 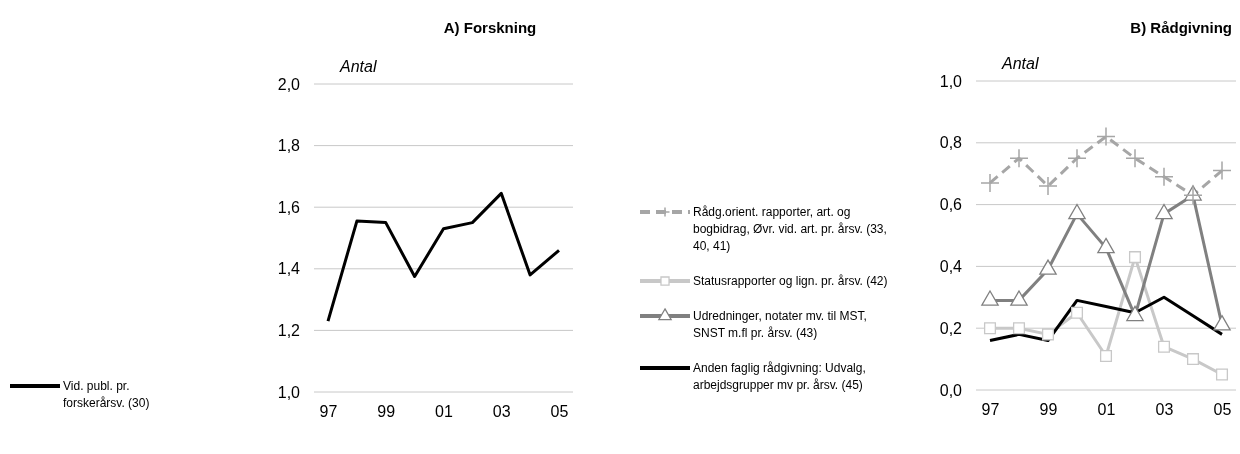 I want to click on y-tick-label: 0,8, so click(x=951, y=143).